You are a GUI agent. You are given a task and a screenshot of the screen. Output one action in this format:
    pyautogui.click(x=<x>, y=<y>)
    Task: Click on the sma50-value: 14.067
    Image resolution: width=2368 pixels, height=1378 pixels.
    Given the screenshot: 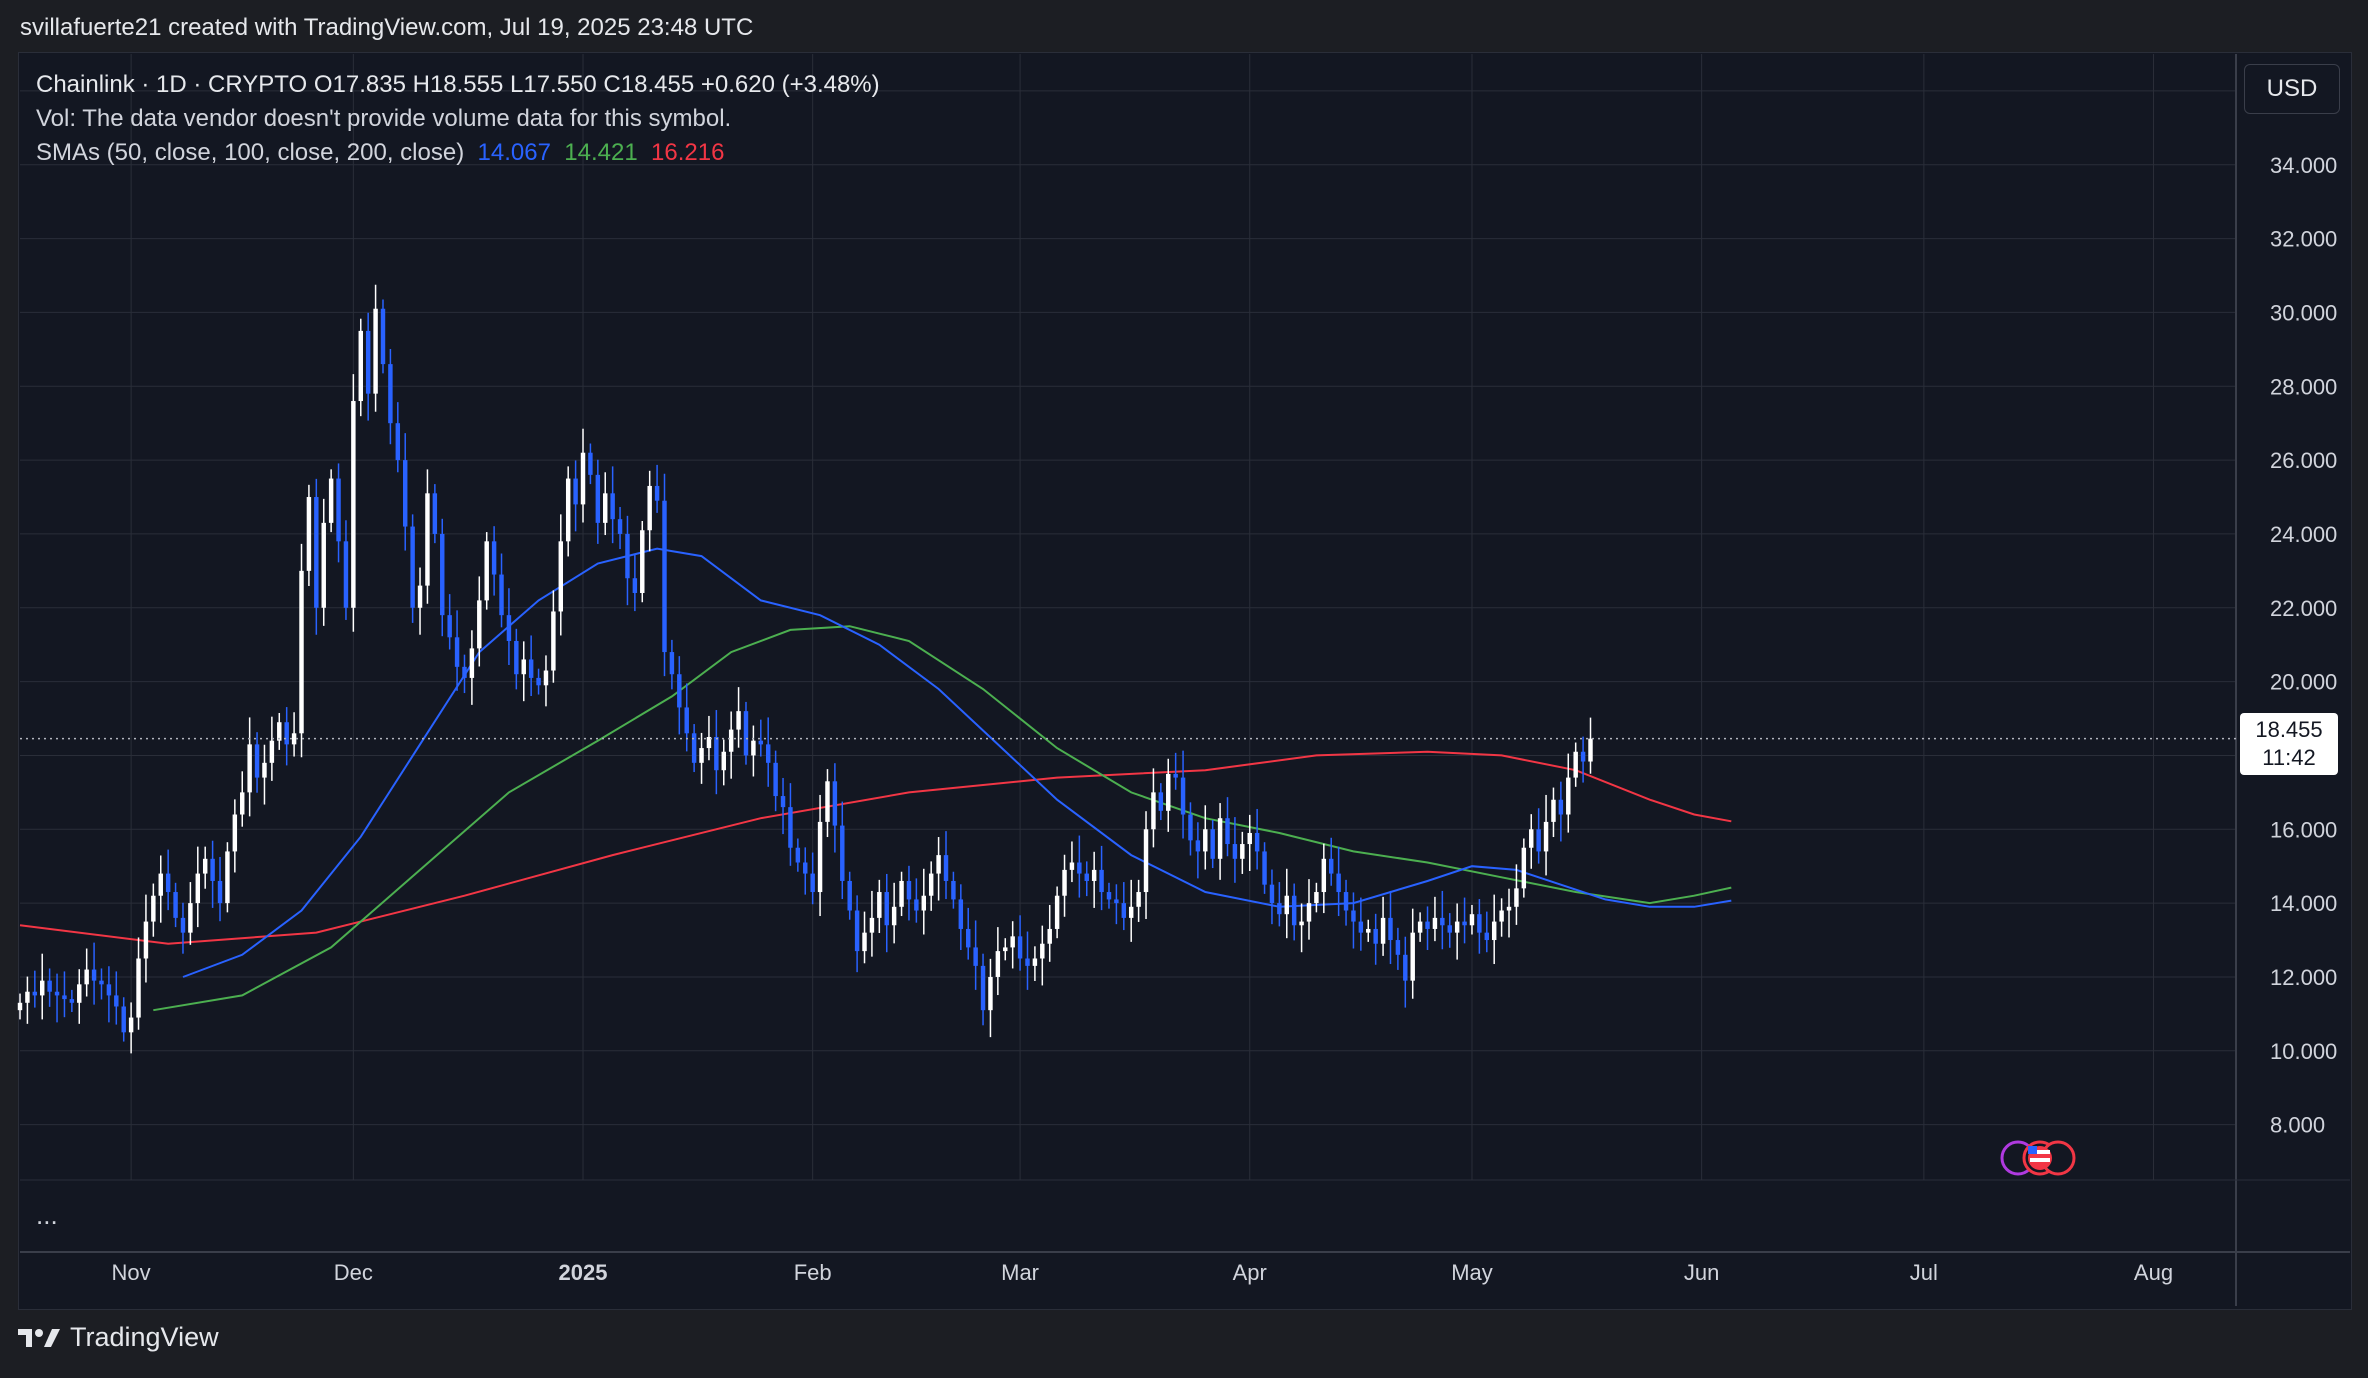 What is the action you would take?
    pyautogui.click(x=514, y=152)
    